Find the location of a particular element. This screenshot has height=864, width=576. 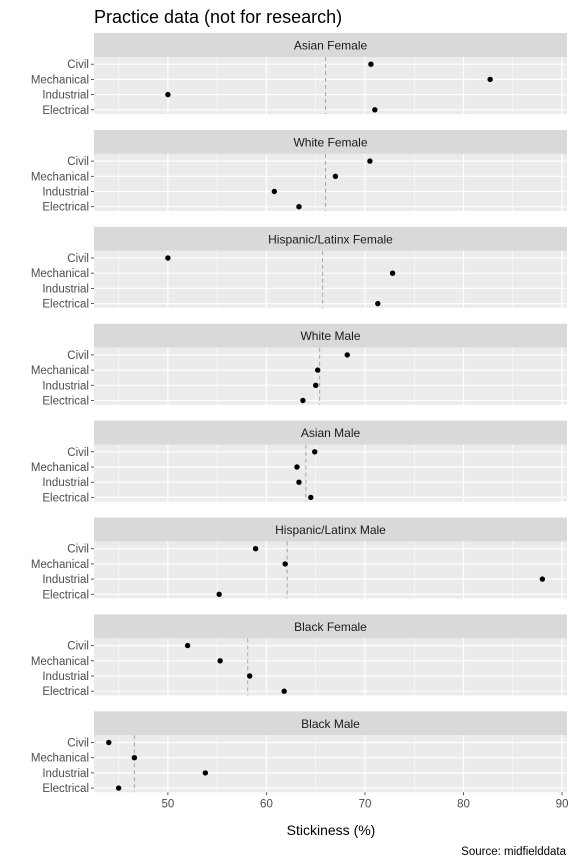

facet-strip-label: Black Female is located at coordinates (330, 627).